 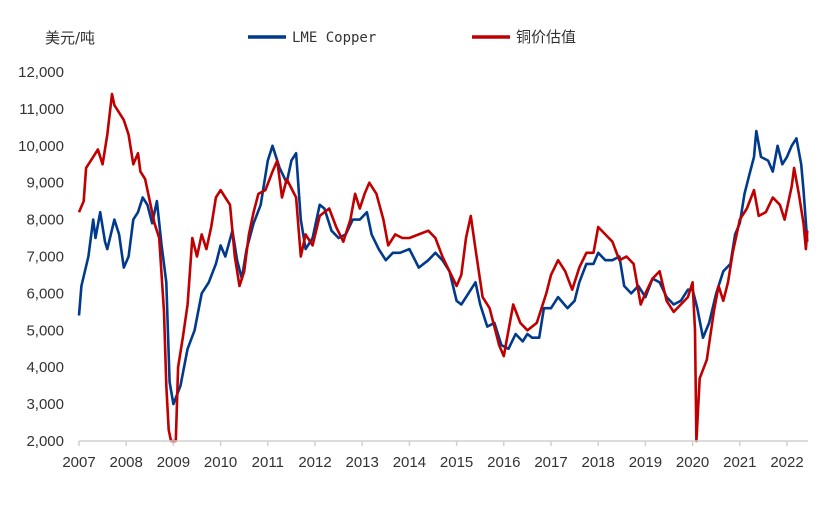 I want to click on x-tick-label: 2019, so click(x=645, y=462).